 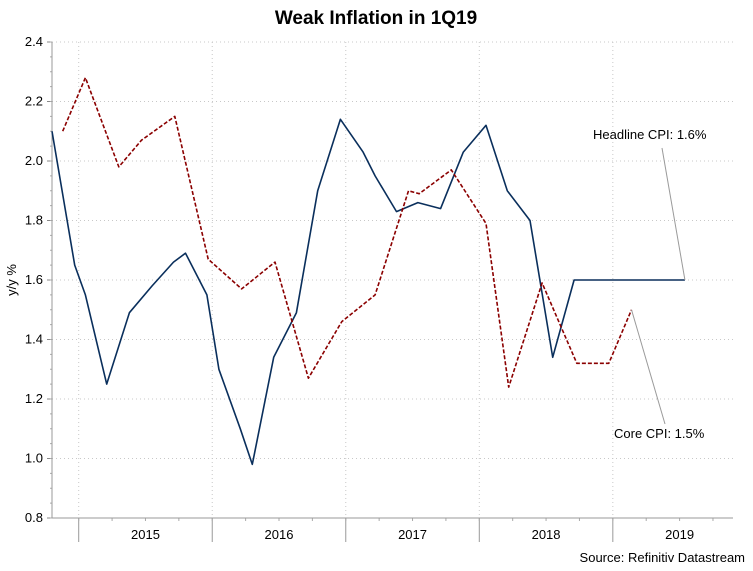 I want to click on y-tick-label: 2.0, so click(x=34, y=160).